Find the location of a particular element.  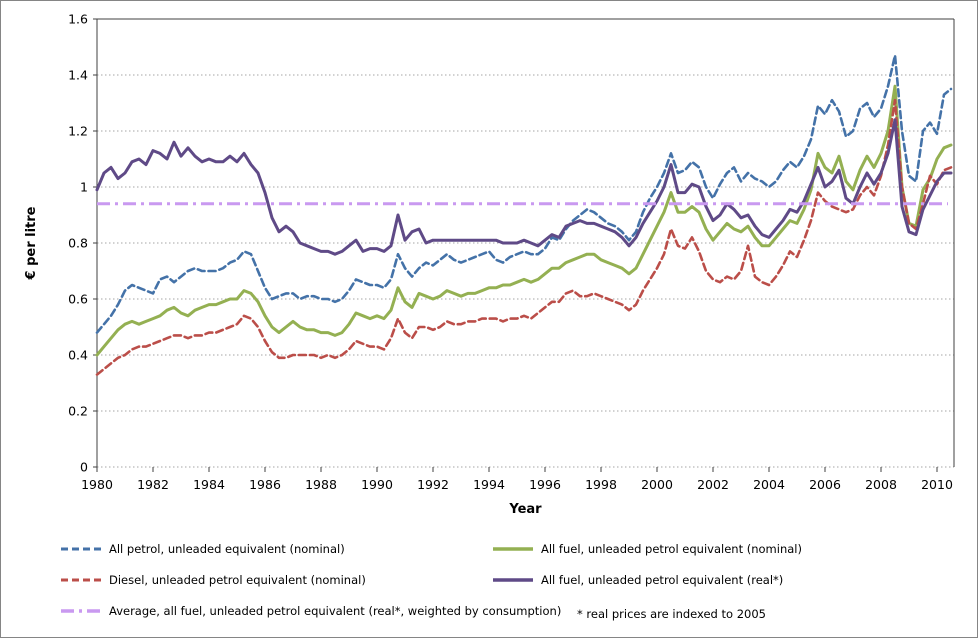

real-prices-footnote: * real prices are indexed to 2005 is located at coordinates (671, 614).